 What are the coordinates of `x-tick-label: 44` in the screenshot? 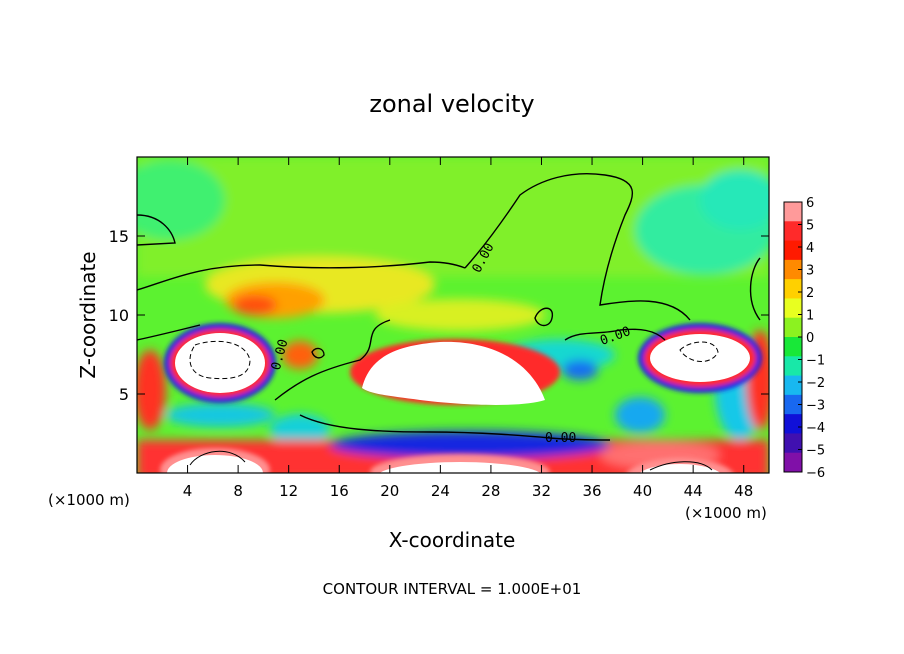 It's located at (693, 491).